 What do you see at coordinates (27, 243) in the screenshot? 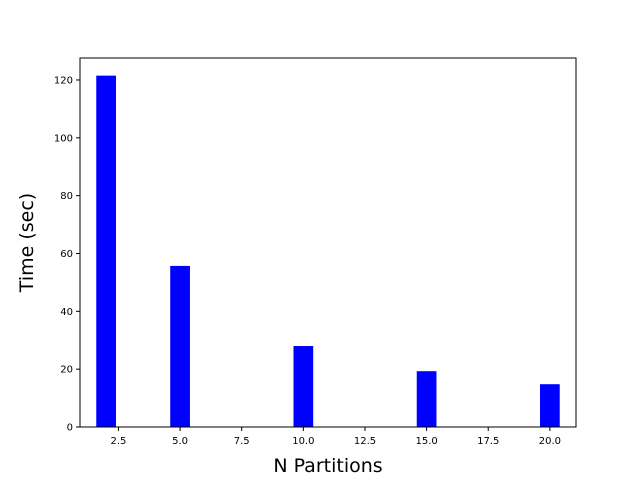
I see `y-axis-label: Time (sec)` at bounding box center [27, 243].